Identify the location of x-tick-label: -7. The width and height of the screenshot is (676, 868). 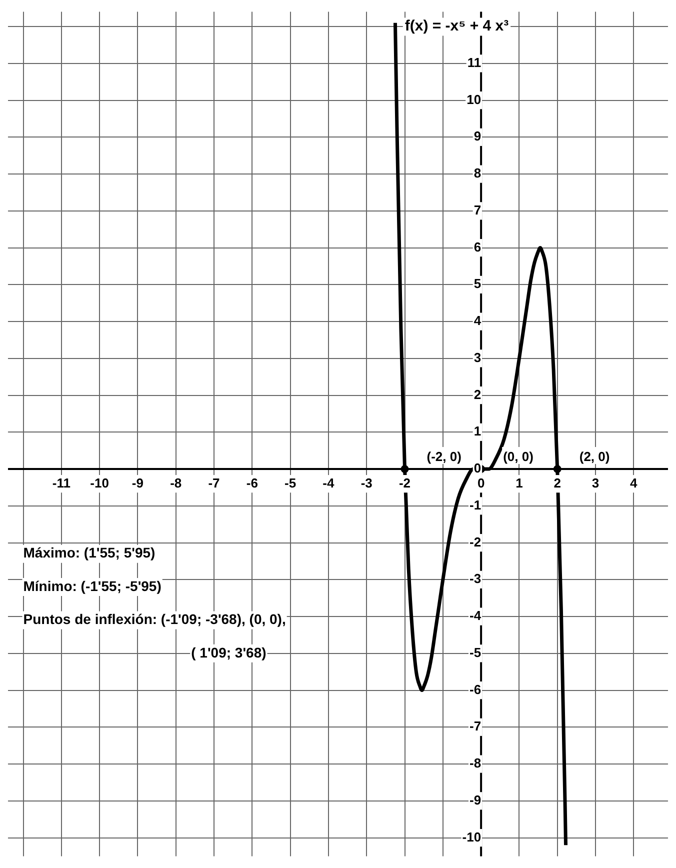
(214, 482).